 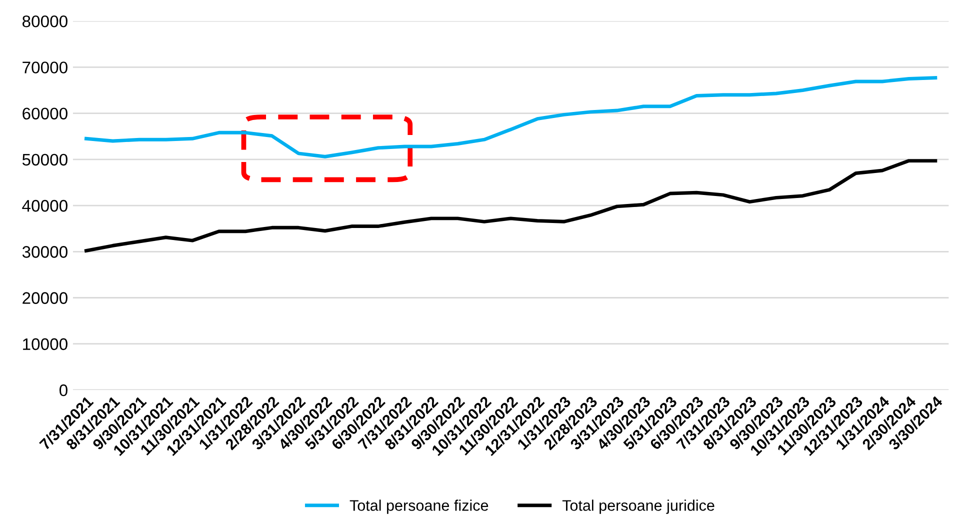 I want to click on legend-label: Total persoane juridice, so click(x=638, y=507).